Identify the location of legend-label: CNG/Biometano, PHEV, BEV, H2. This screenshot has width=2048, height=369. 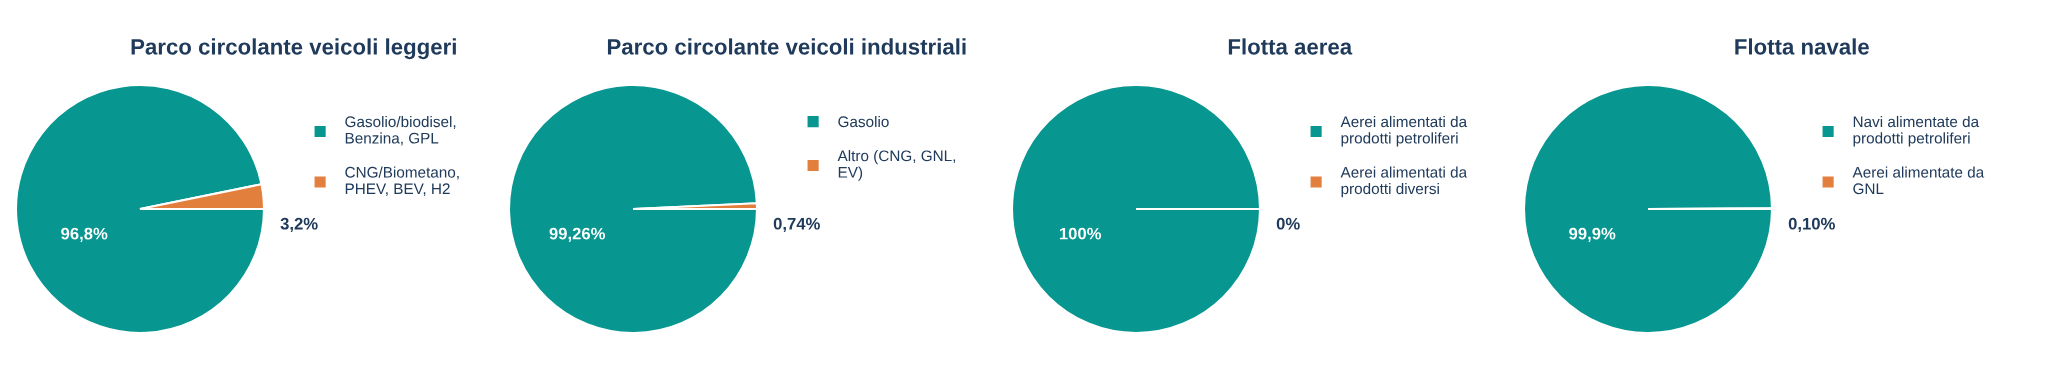
(402, 181).